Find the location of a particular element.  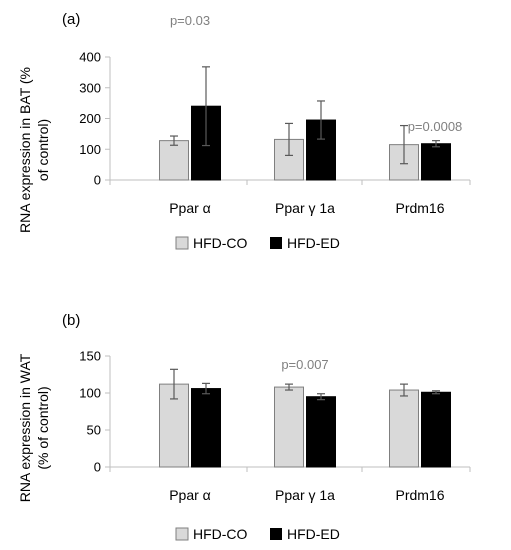

panel-a-y-tick-label: 0 is located at coordinates (97, 180).